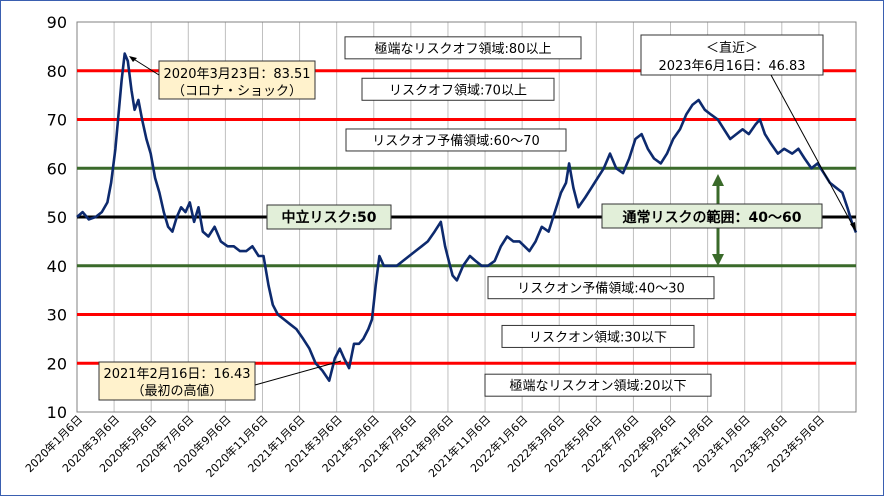  I want to click on y-tick-label: 50, so click(57, 217).